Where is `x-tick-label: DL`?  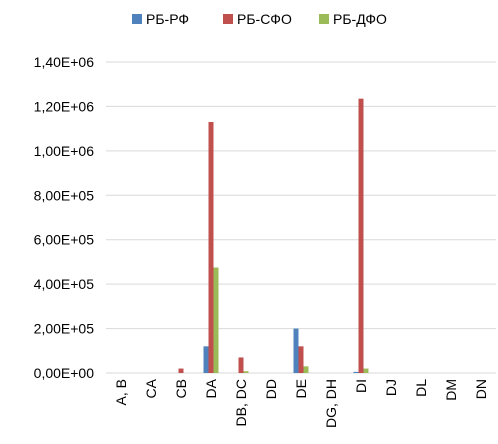 x-tick-label: DL is located at coordinates (421, 388).